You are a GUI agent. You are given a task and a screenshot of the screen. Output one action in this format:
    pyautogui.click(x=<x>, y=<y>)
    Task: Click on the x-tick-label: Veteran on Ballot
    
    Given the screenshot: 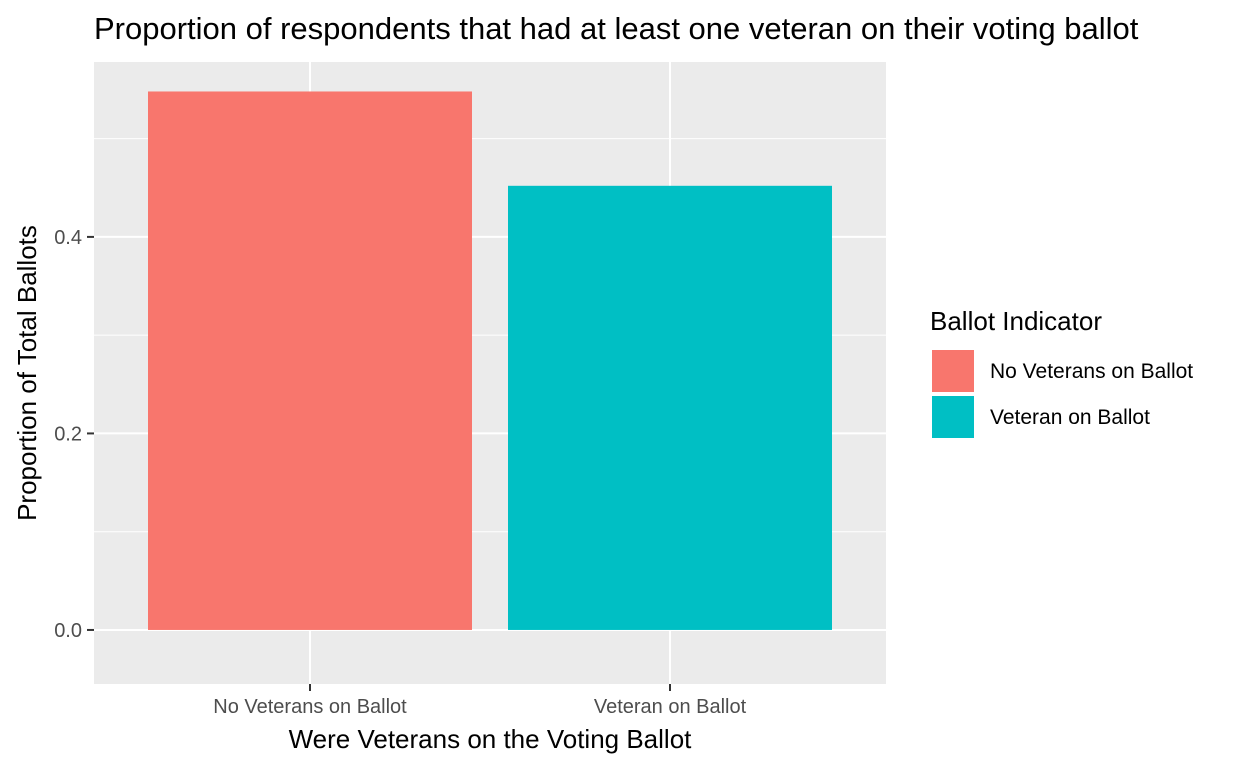 What is the action you would take?
    pyautogui.click(x=670, y=707)
    